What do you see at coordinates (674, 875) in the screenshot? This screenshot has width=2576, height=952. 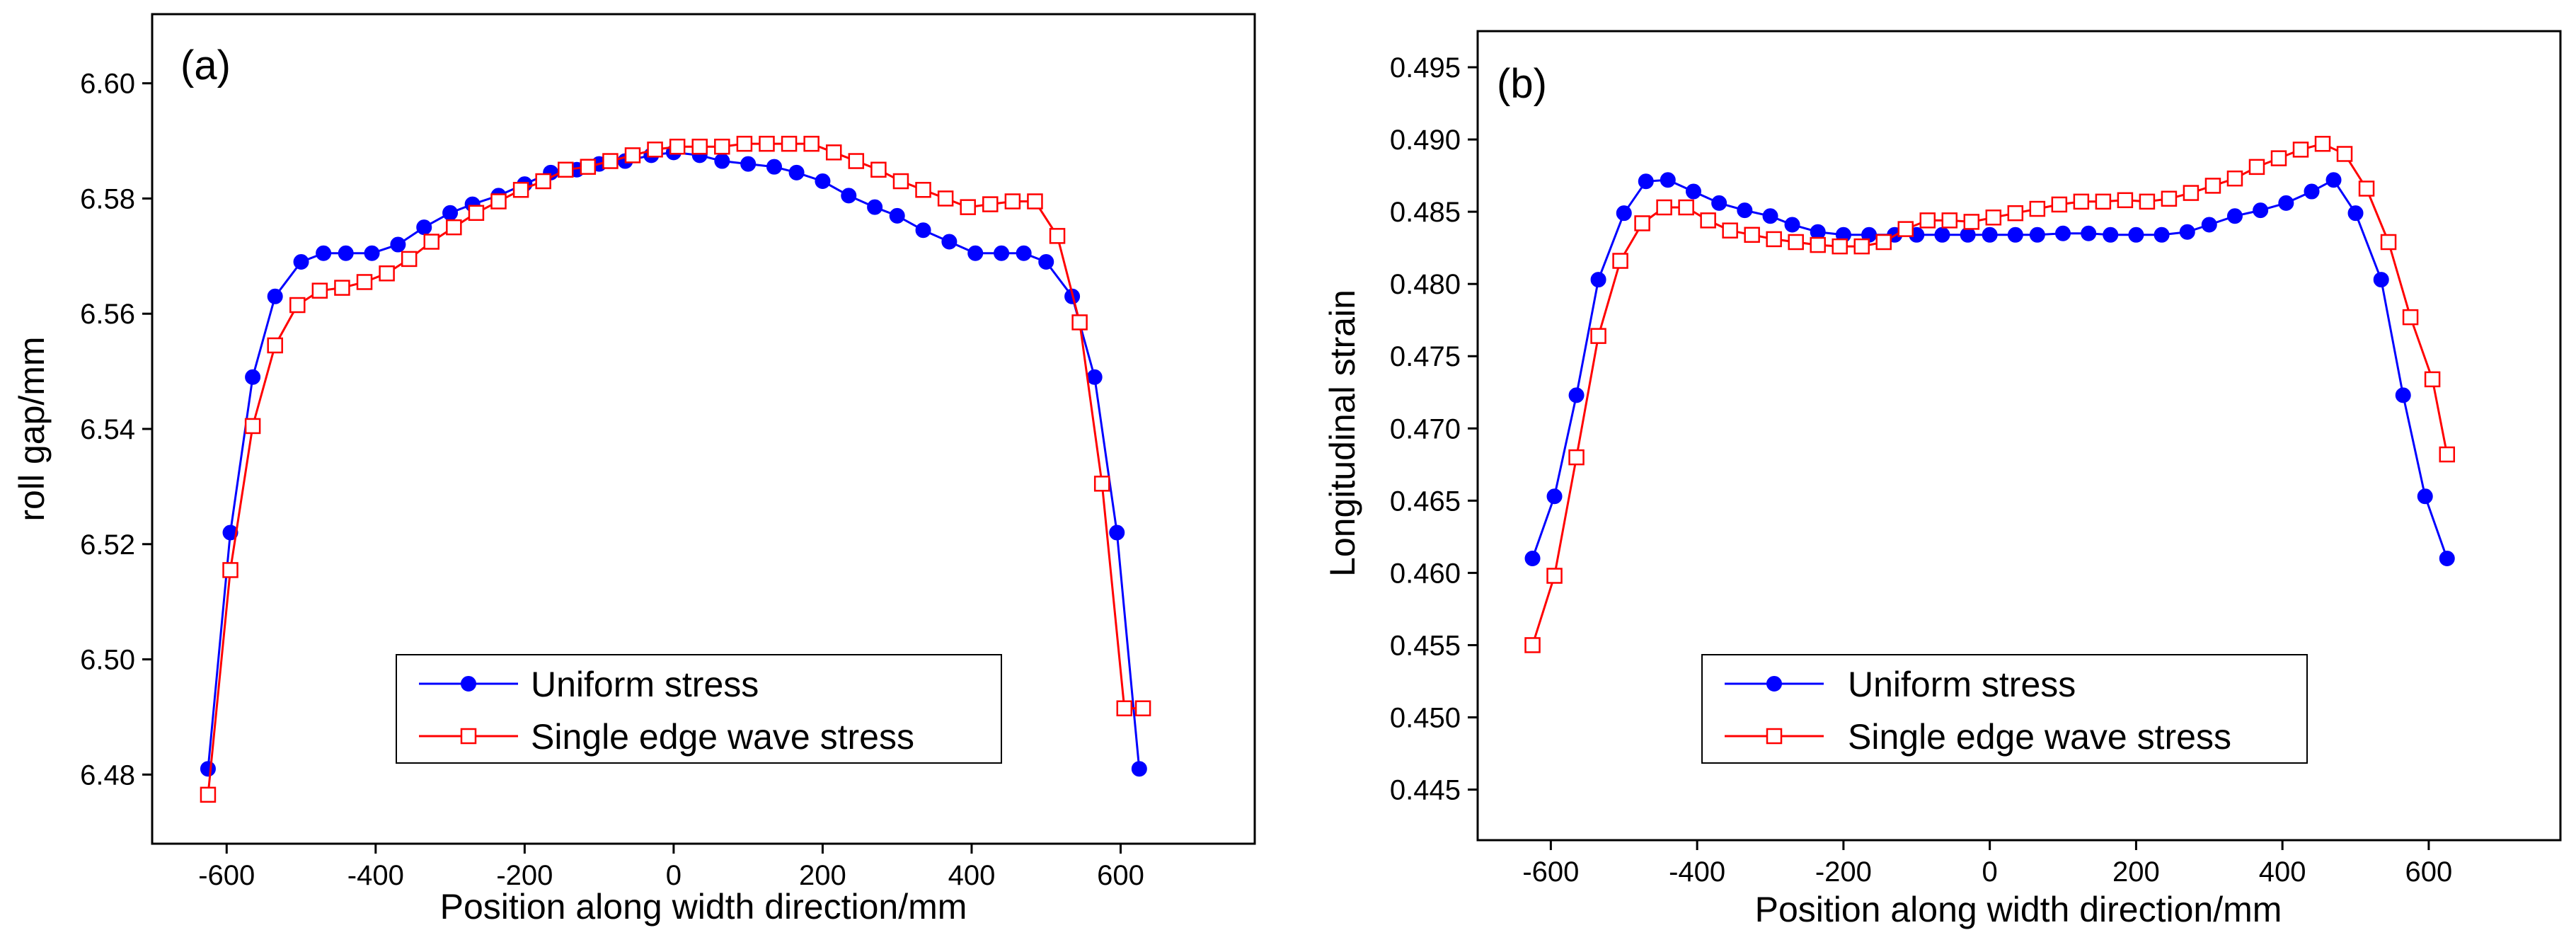 I see `panel-a-x-tick-label: 0` at bounding box center [674, 875].